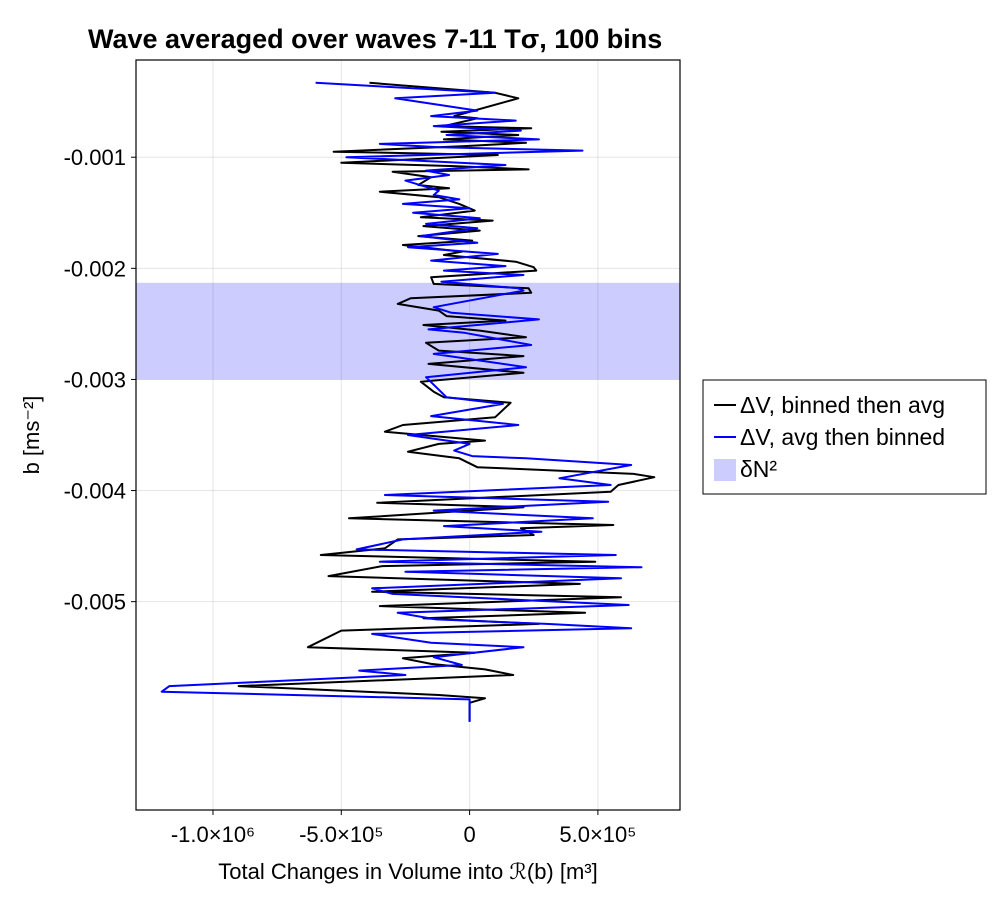 The image size is (1000, 905). I want to click on x-tick-label: 0, so click(469, 834).